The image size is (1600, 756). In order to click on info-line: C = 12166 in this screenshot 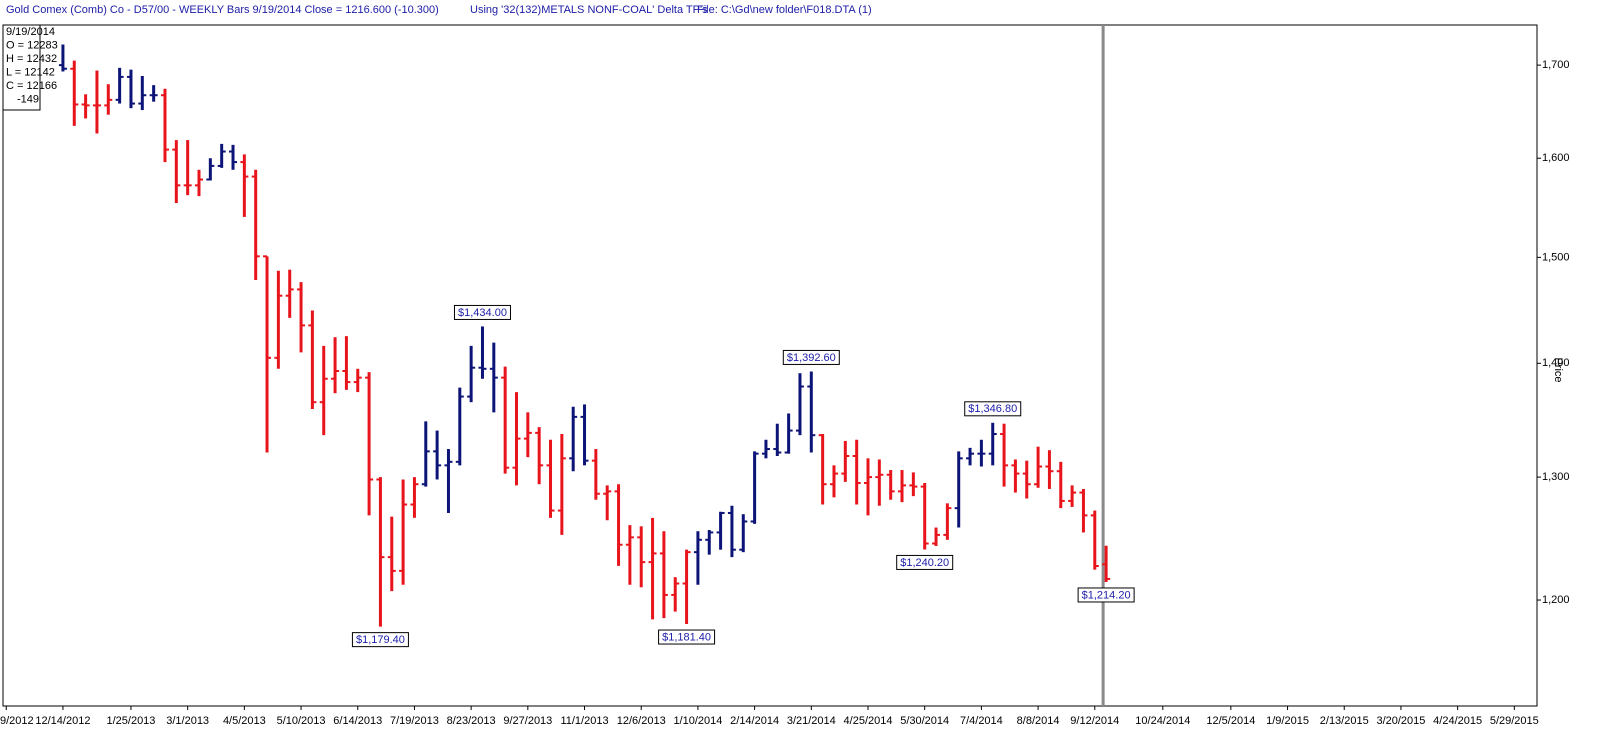, I will do `click(31, 86)`.